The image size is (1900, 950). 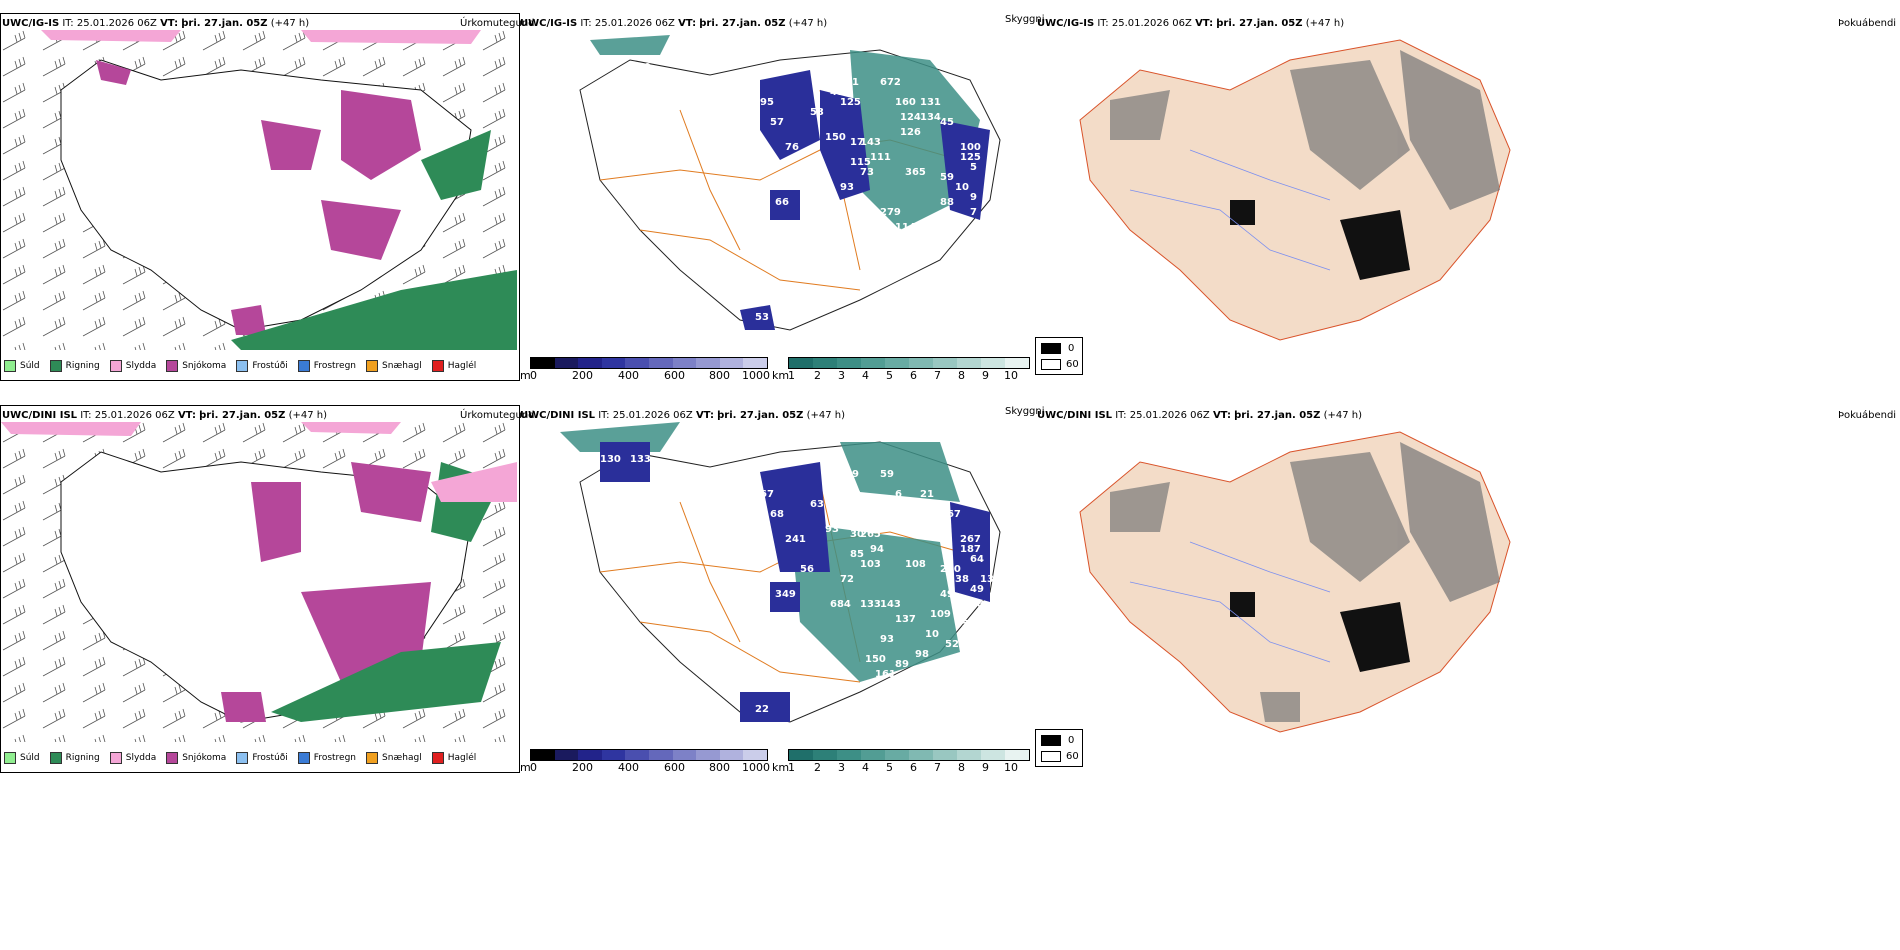 What do you see at coordinates (74, 366) in the screenshot?
I see `legend-item: Rigning` at bounding box center [74, 366].